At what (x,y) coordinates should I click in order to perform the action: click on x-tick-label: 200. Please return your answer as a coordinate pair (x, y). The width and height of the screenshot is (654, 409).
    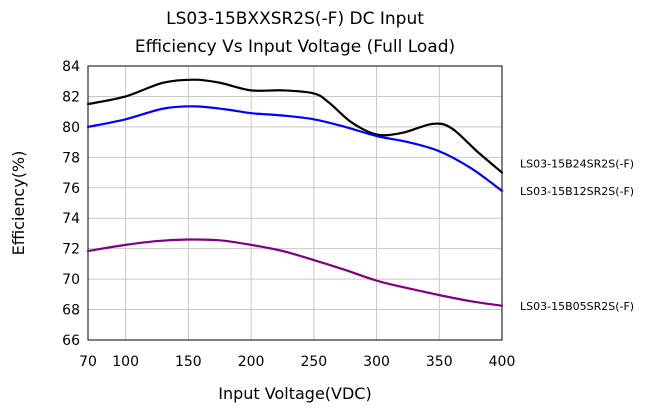
    Looking at the image, I should click on (251, 362).